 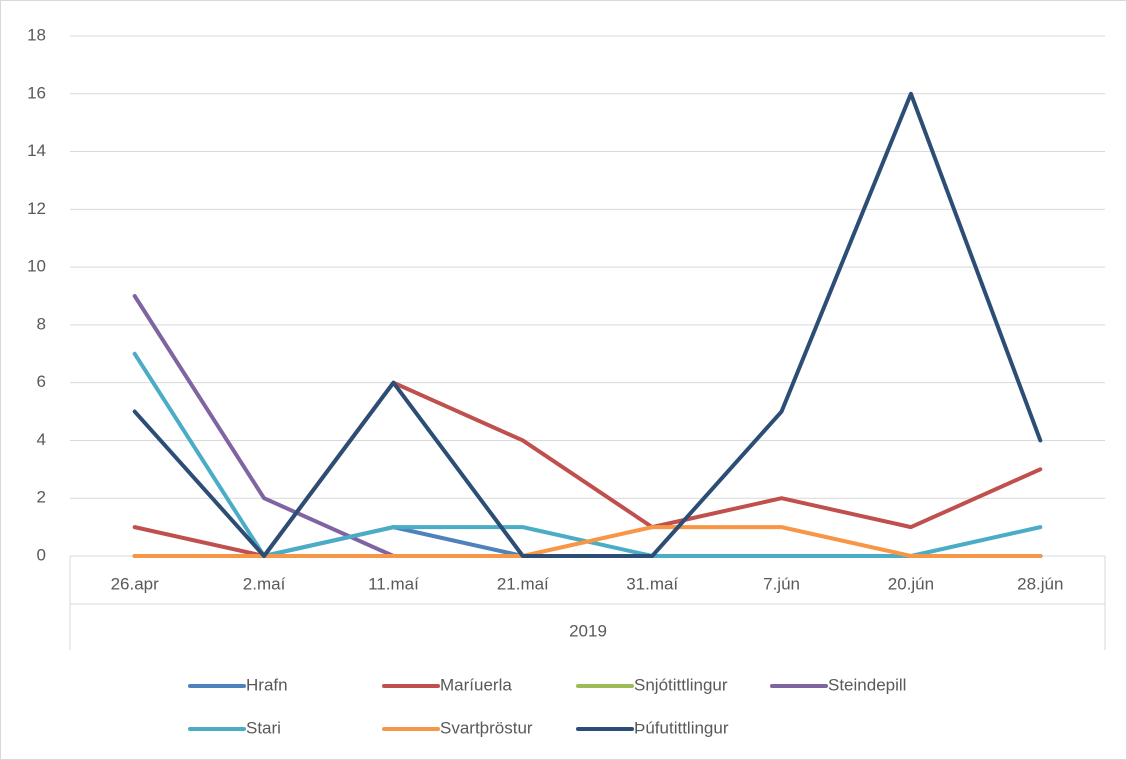 What do you see at coordinates (486, 727) in the screenshot?
I see `legend-label: Svartþröstur` at bounding box center [486, 727].